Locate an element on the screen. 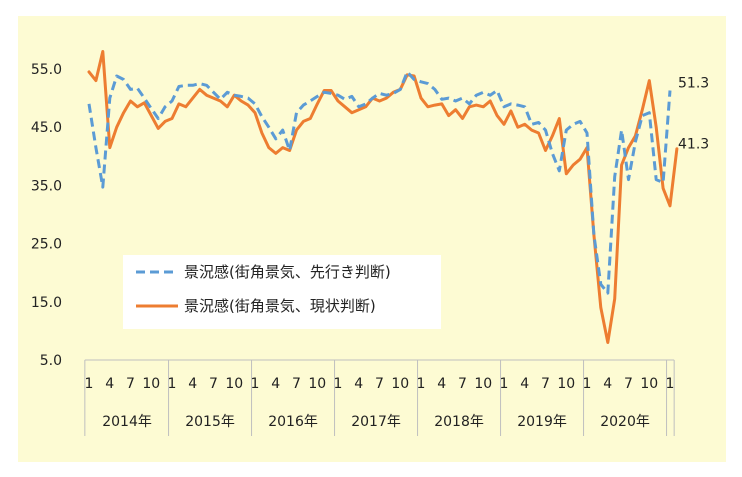 The width and height of the screenshot is (742, 477). end-label: 51.3 is located at coordinates (693, 84).